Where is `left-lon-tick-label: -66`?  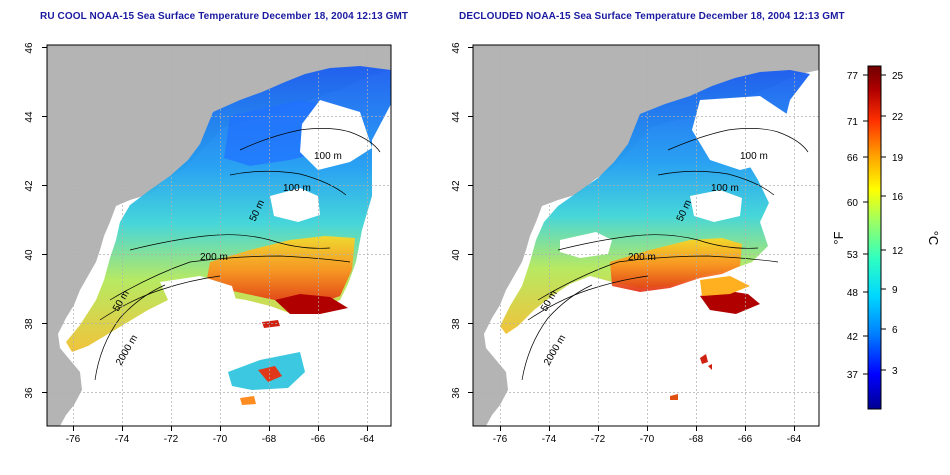
left-lon-tick-label: -66 is located at coordinates (318, 439).